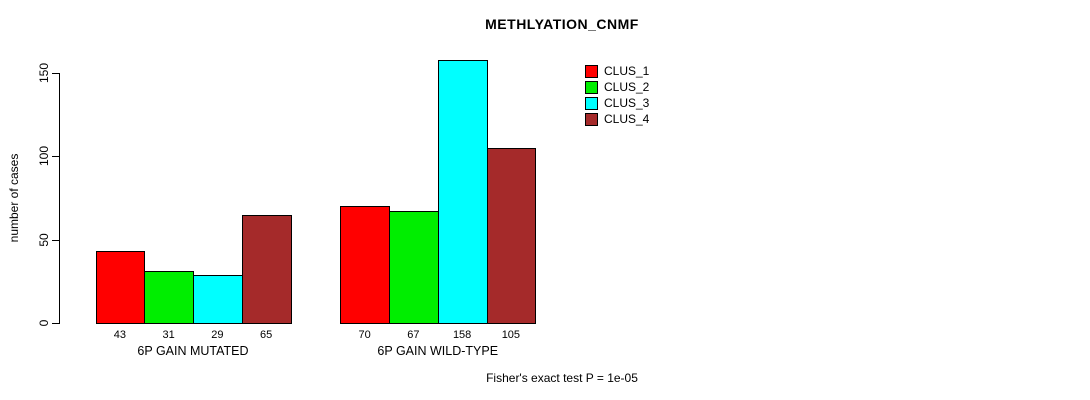 This screenshot has width=1090, height=400. What do you see at coordinates (627, 87) in the screenshot?
I see `legend-label: CLUS_2` at bounding box center [627, 87].